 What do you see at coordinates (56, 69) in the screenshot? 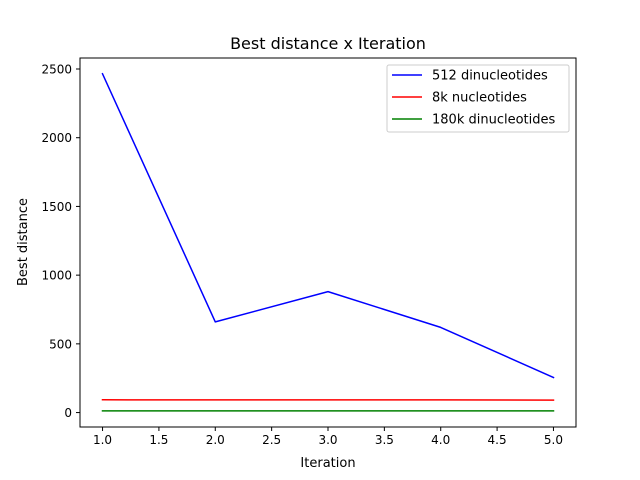
I see `y-tick-label: 2500` at bounding box center [56, 69].